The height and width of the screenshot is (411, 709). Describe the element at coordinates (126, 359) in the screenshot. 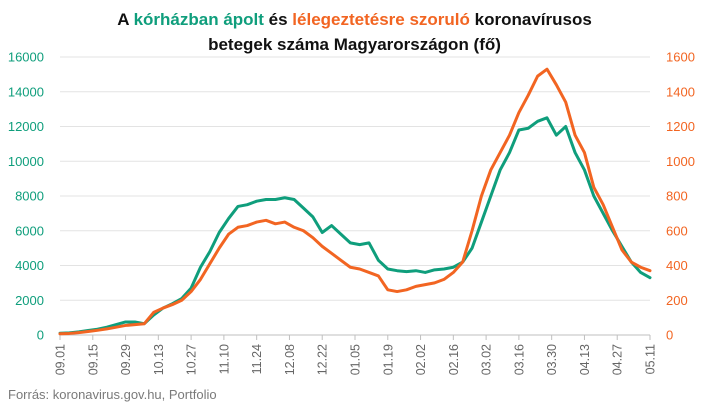

I see `x-tick-label: 09.29` at that location.